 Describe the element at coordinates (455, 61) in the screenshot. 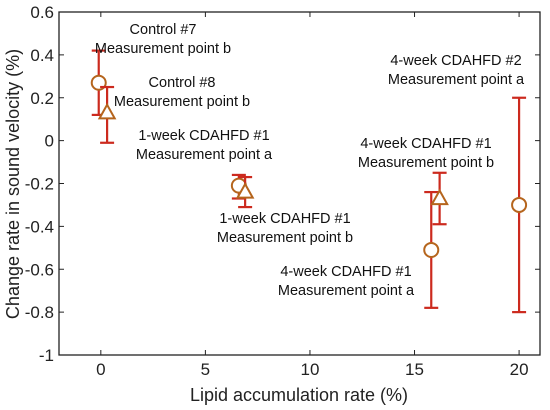

I see `annotation-line1: 4-week CDAHFD #2` at that location.